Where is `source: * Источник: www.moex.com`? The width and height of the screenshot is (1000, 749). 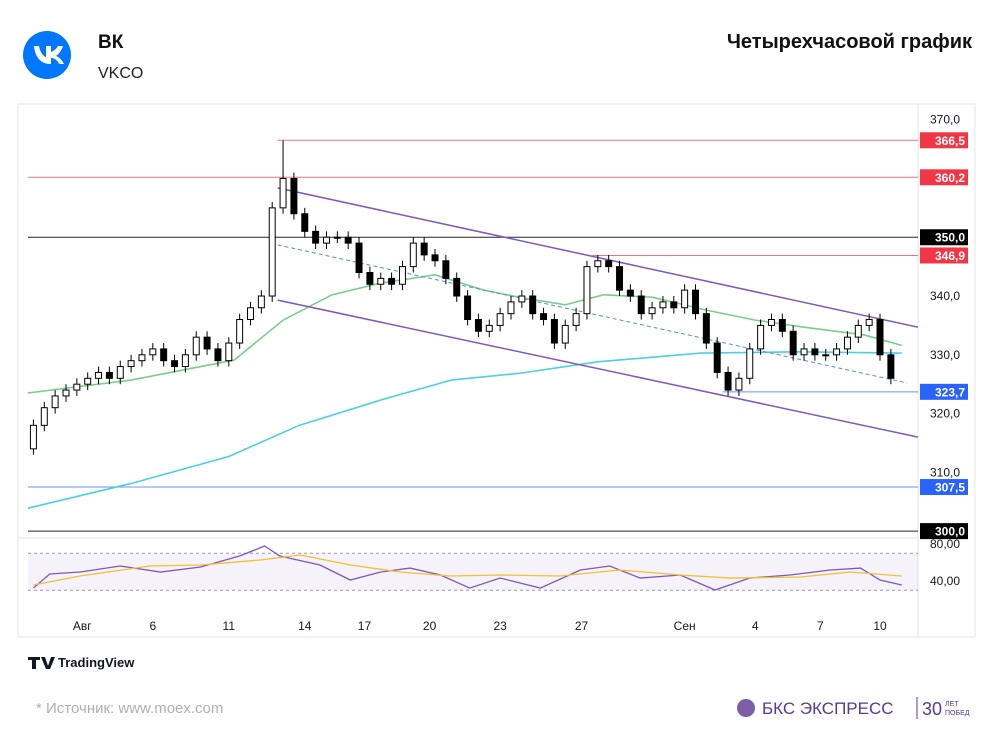 source: * Источник: www.moex.com is located at coordinates (129, 708).